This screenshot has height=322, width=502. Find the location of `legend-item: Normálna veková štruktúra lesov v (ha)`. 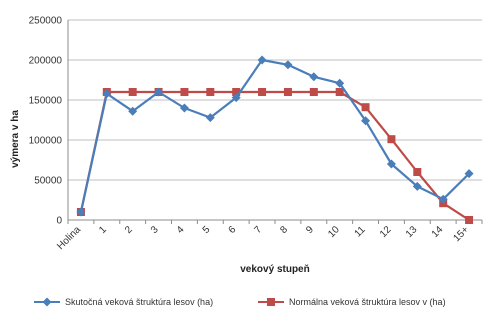

legend-item: Normálna veková štruktúra lesov v (ha) is located at coordinates (352, 302).